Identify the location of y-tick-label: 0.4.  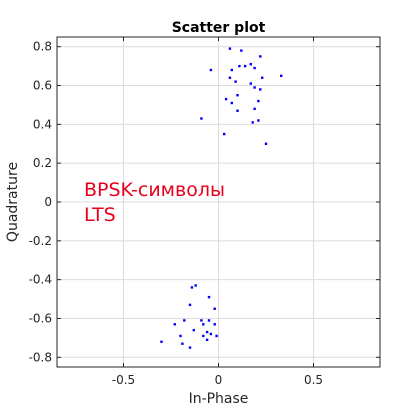
(42, 124).